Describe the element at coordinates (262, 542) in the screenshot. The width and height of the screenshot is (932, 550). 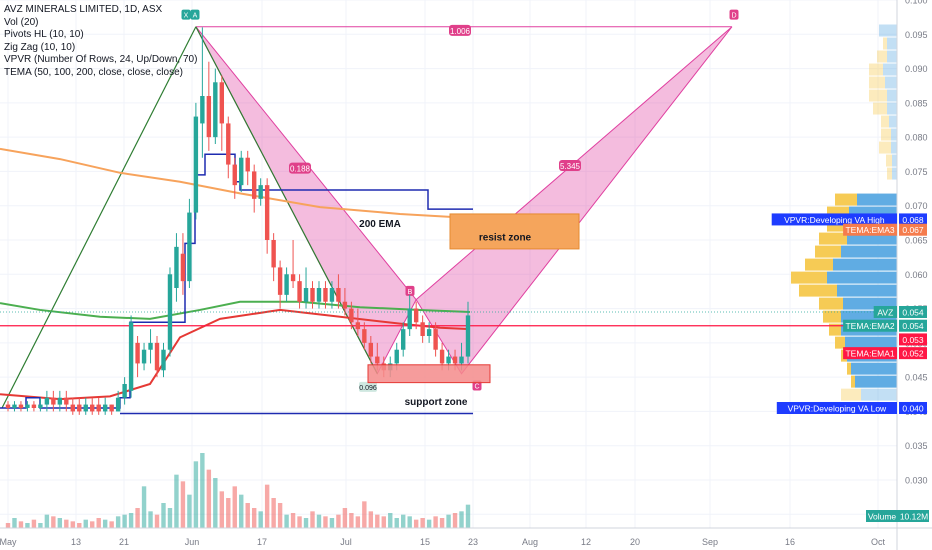
I see `x-tick-label: 17` at that location.